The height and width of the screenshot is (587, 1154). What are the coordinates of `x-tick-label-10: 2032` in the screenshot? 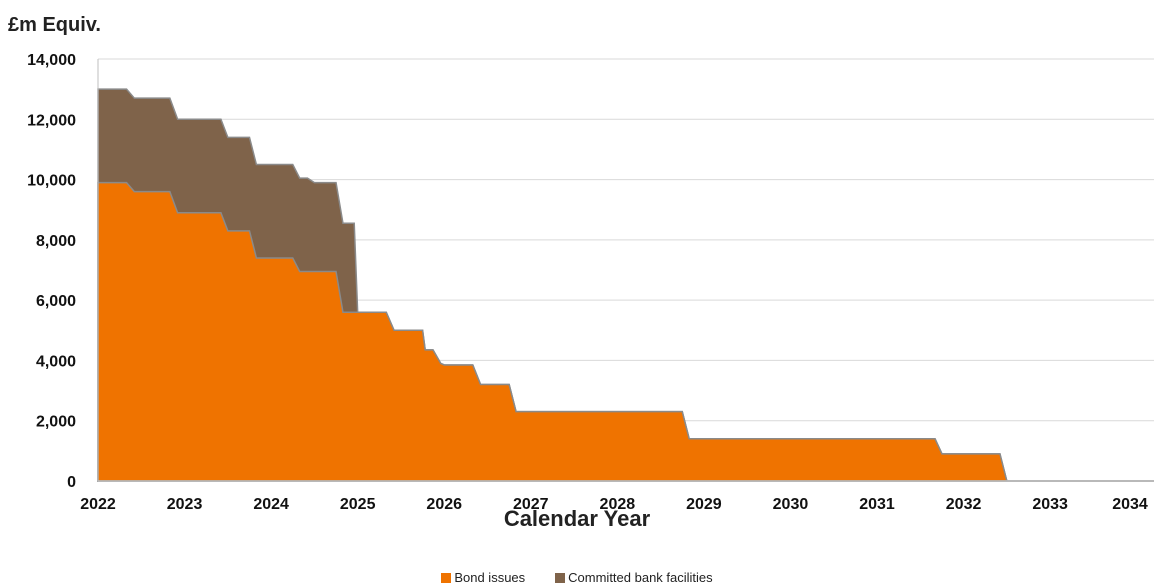 It's located at (964, 504).